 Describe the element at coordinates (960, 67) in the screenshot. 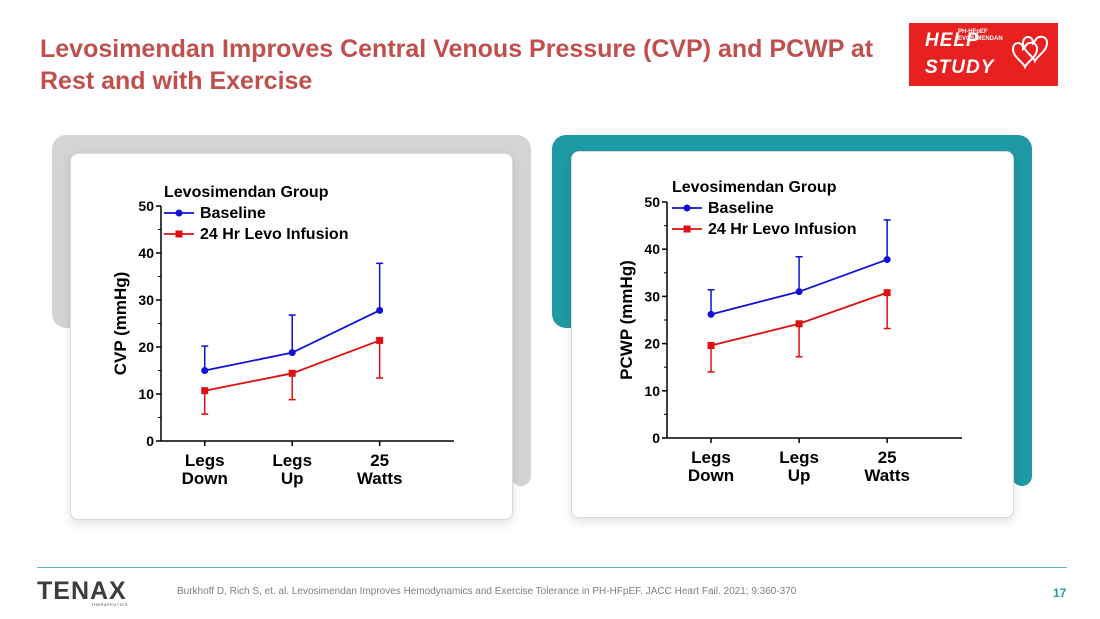

I see `logo-study-text: STUDY` at that location.